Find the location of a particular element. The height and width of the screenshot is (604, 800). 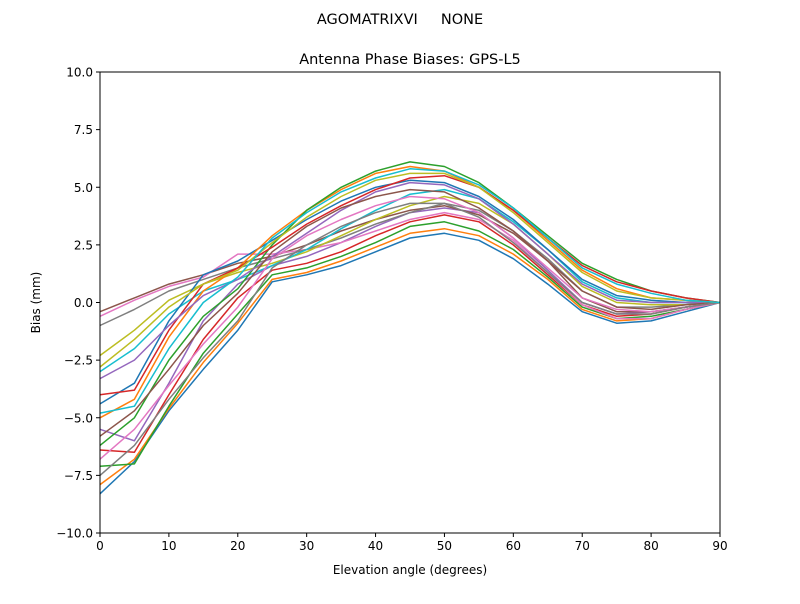

x-tick-label: 30 is located at coordinates (306, 546).